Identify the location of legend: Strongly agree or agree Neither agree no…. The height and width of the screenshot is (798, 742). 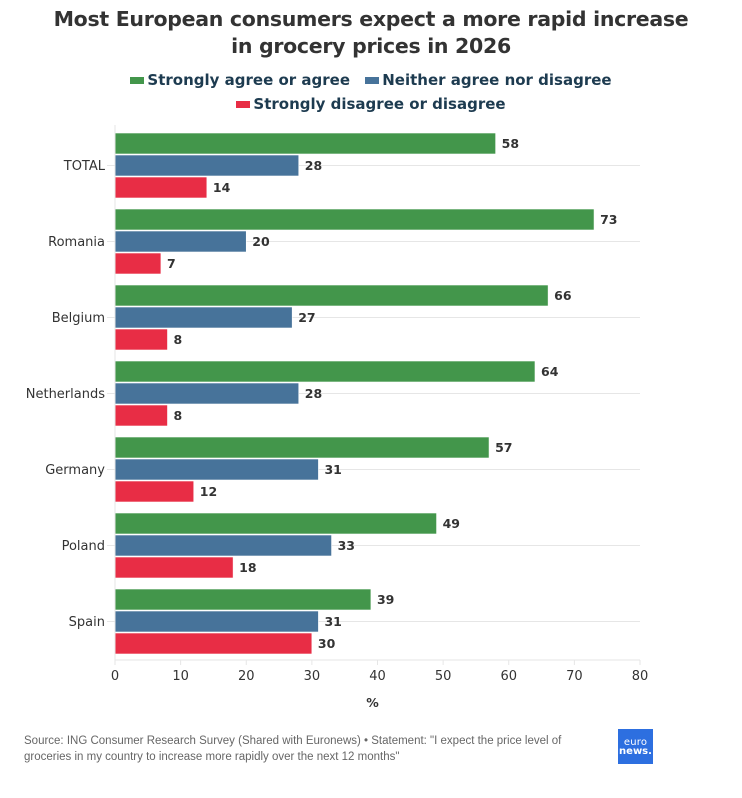
(371, 92).